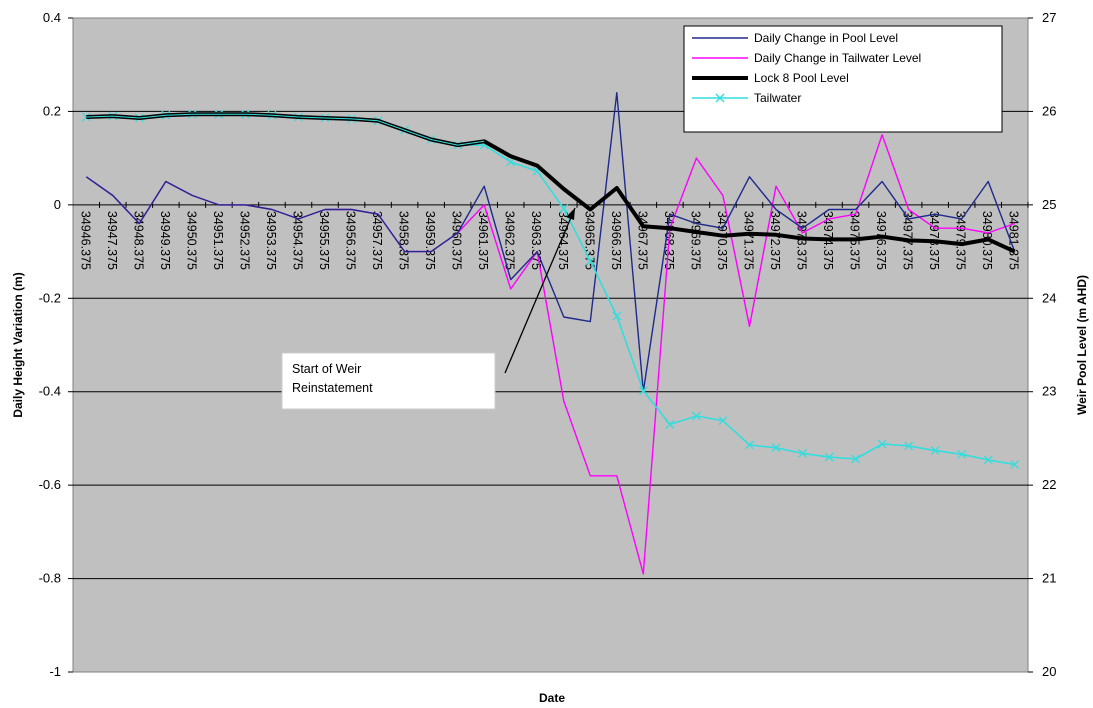  I want to click on left-tick-label: -0.4, so click(50, 391).